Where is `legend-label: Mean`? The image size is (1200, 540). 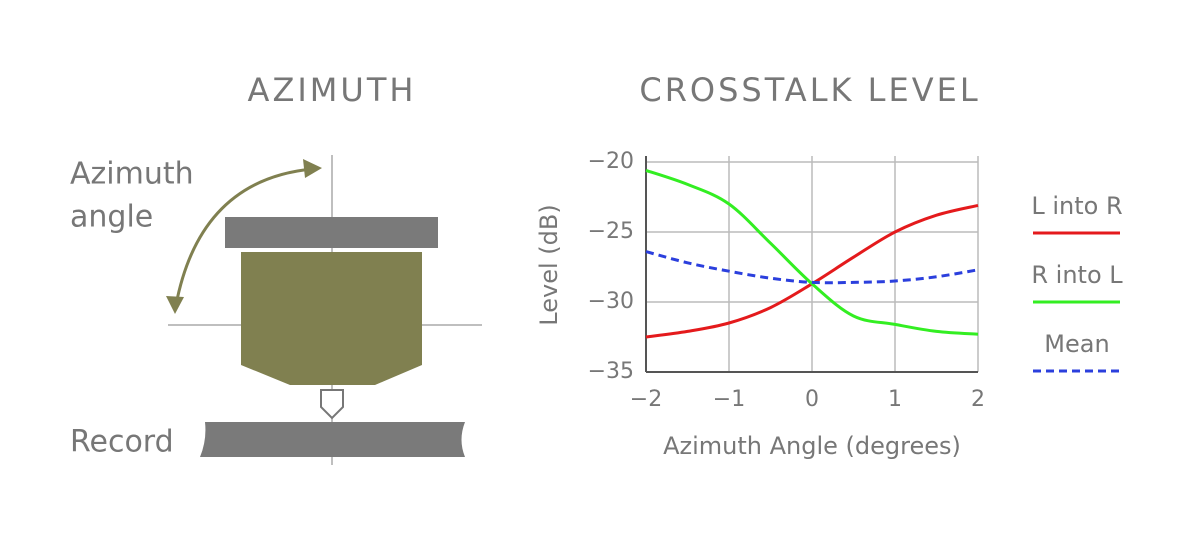 legend-label: Mean is located at coordinates (1076, 344).